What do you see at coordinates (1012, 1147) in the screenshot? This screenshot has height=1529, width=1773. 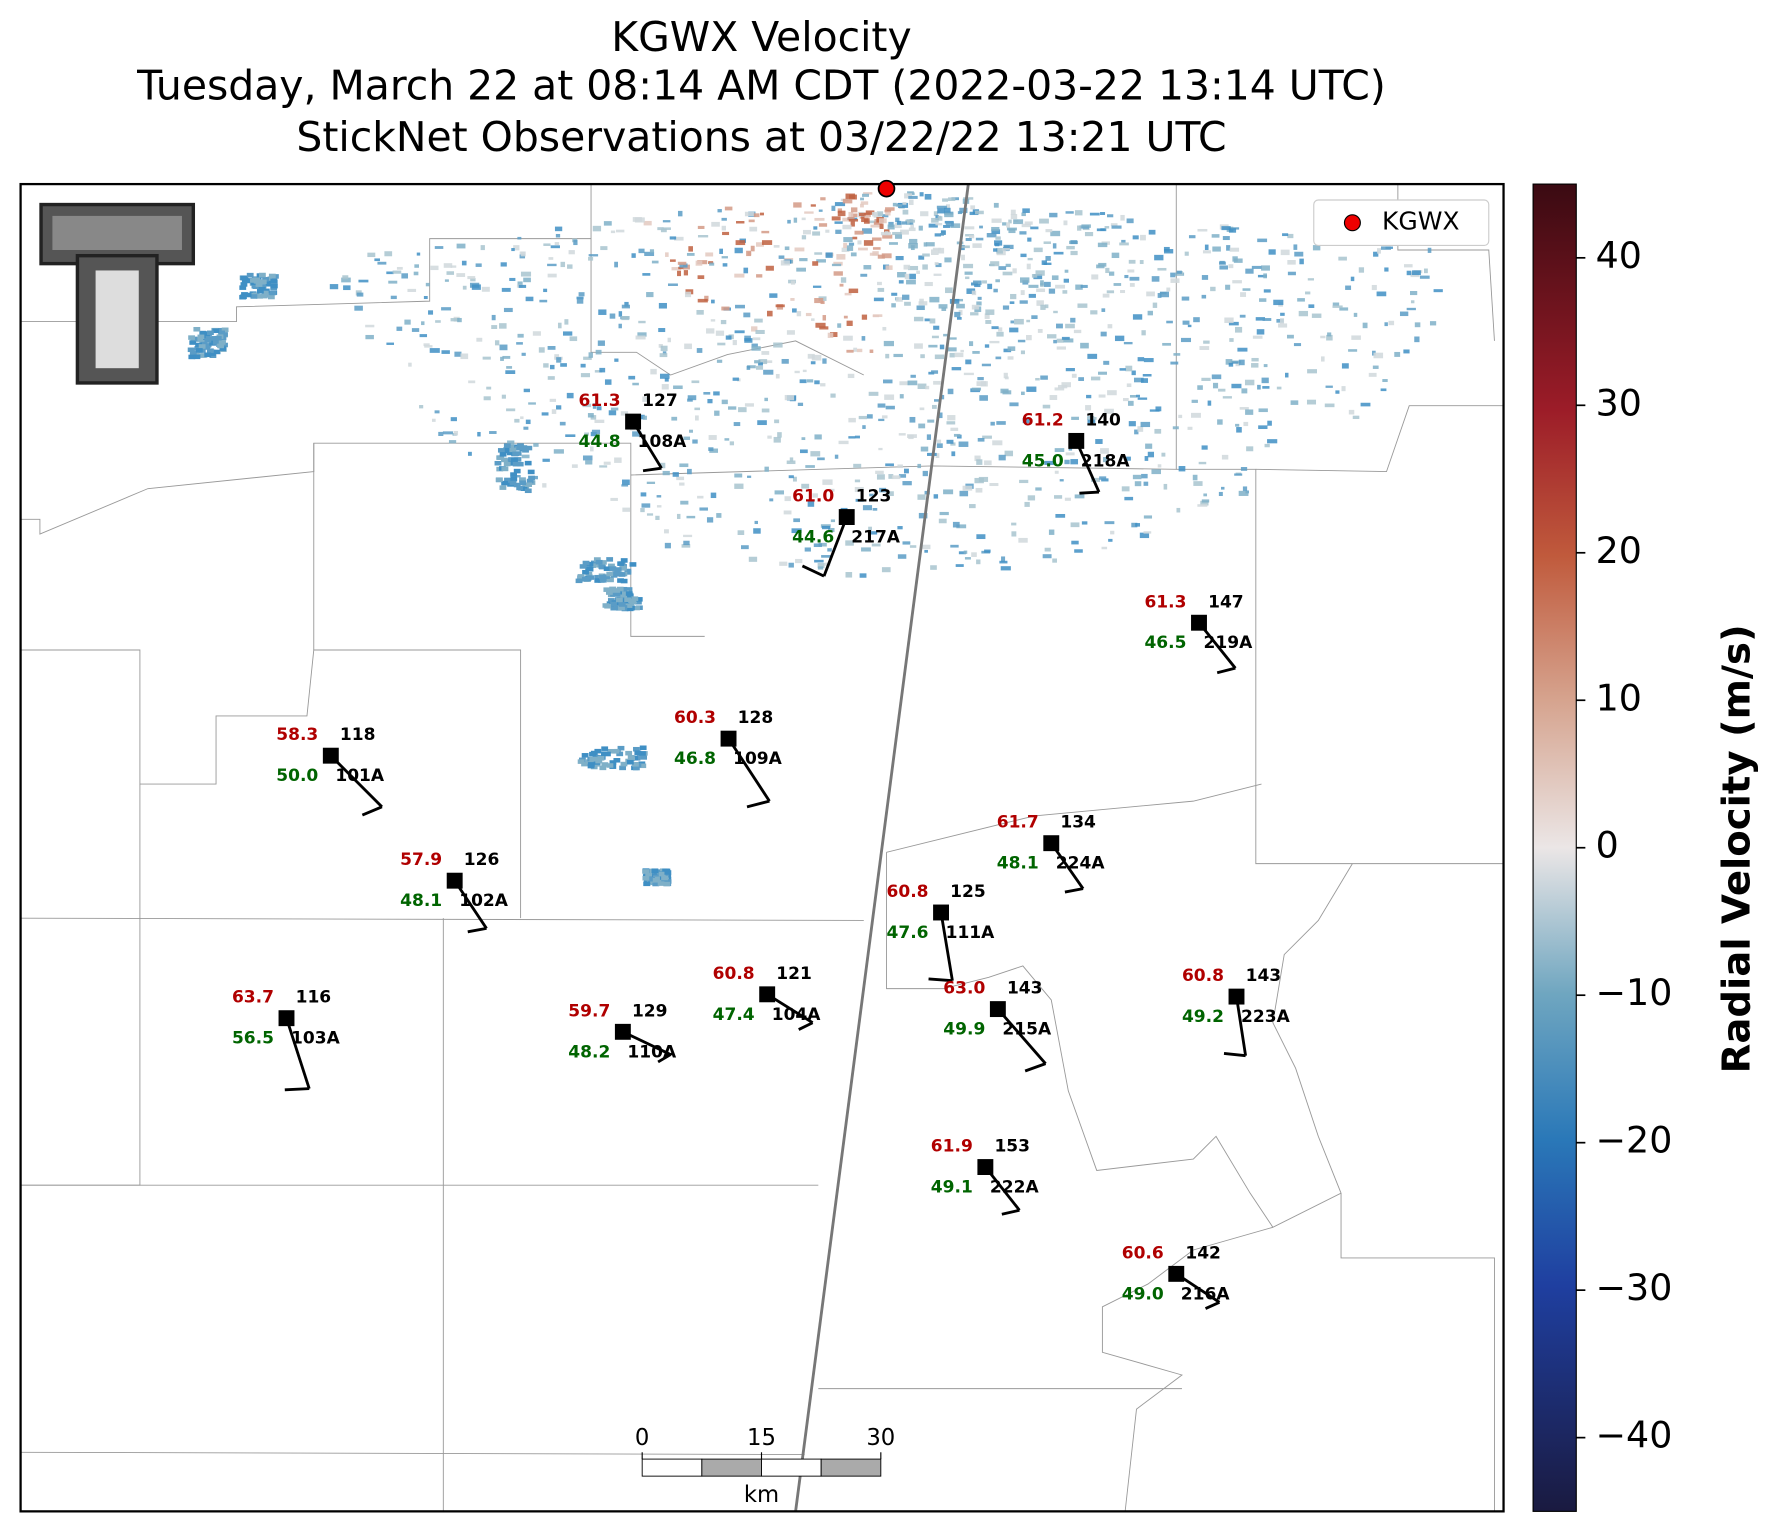 I see `station-value: 153` at bounding box center [1012, 1147].